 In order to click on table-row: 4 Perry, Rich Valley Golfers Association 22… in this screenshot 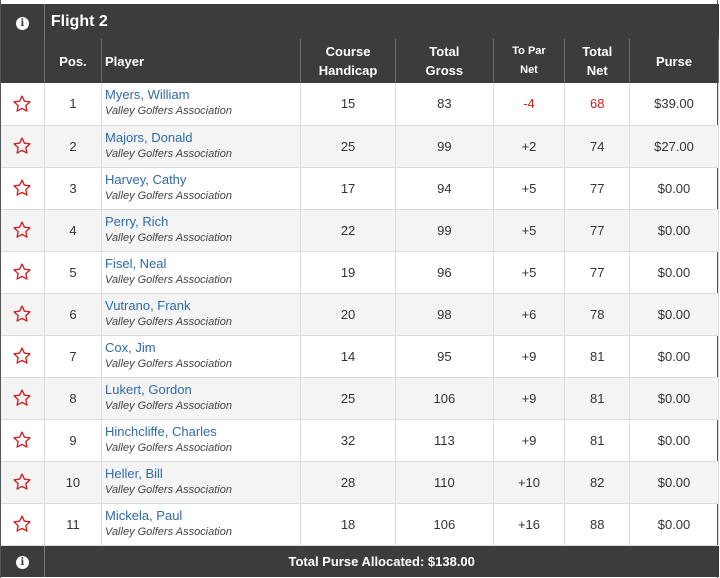, I will do `click(360, 230)`.